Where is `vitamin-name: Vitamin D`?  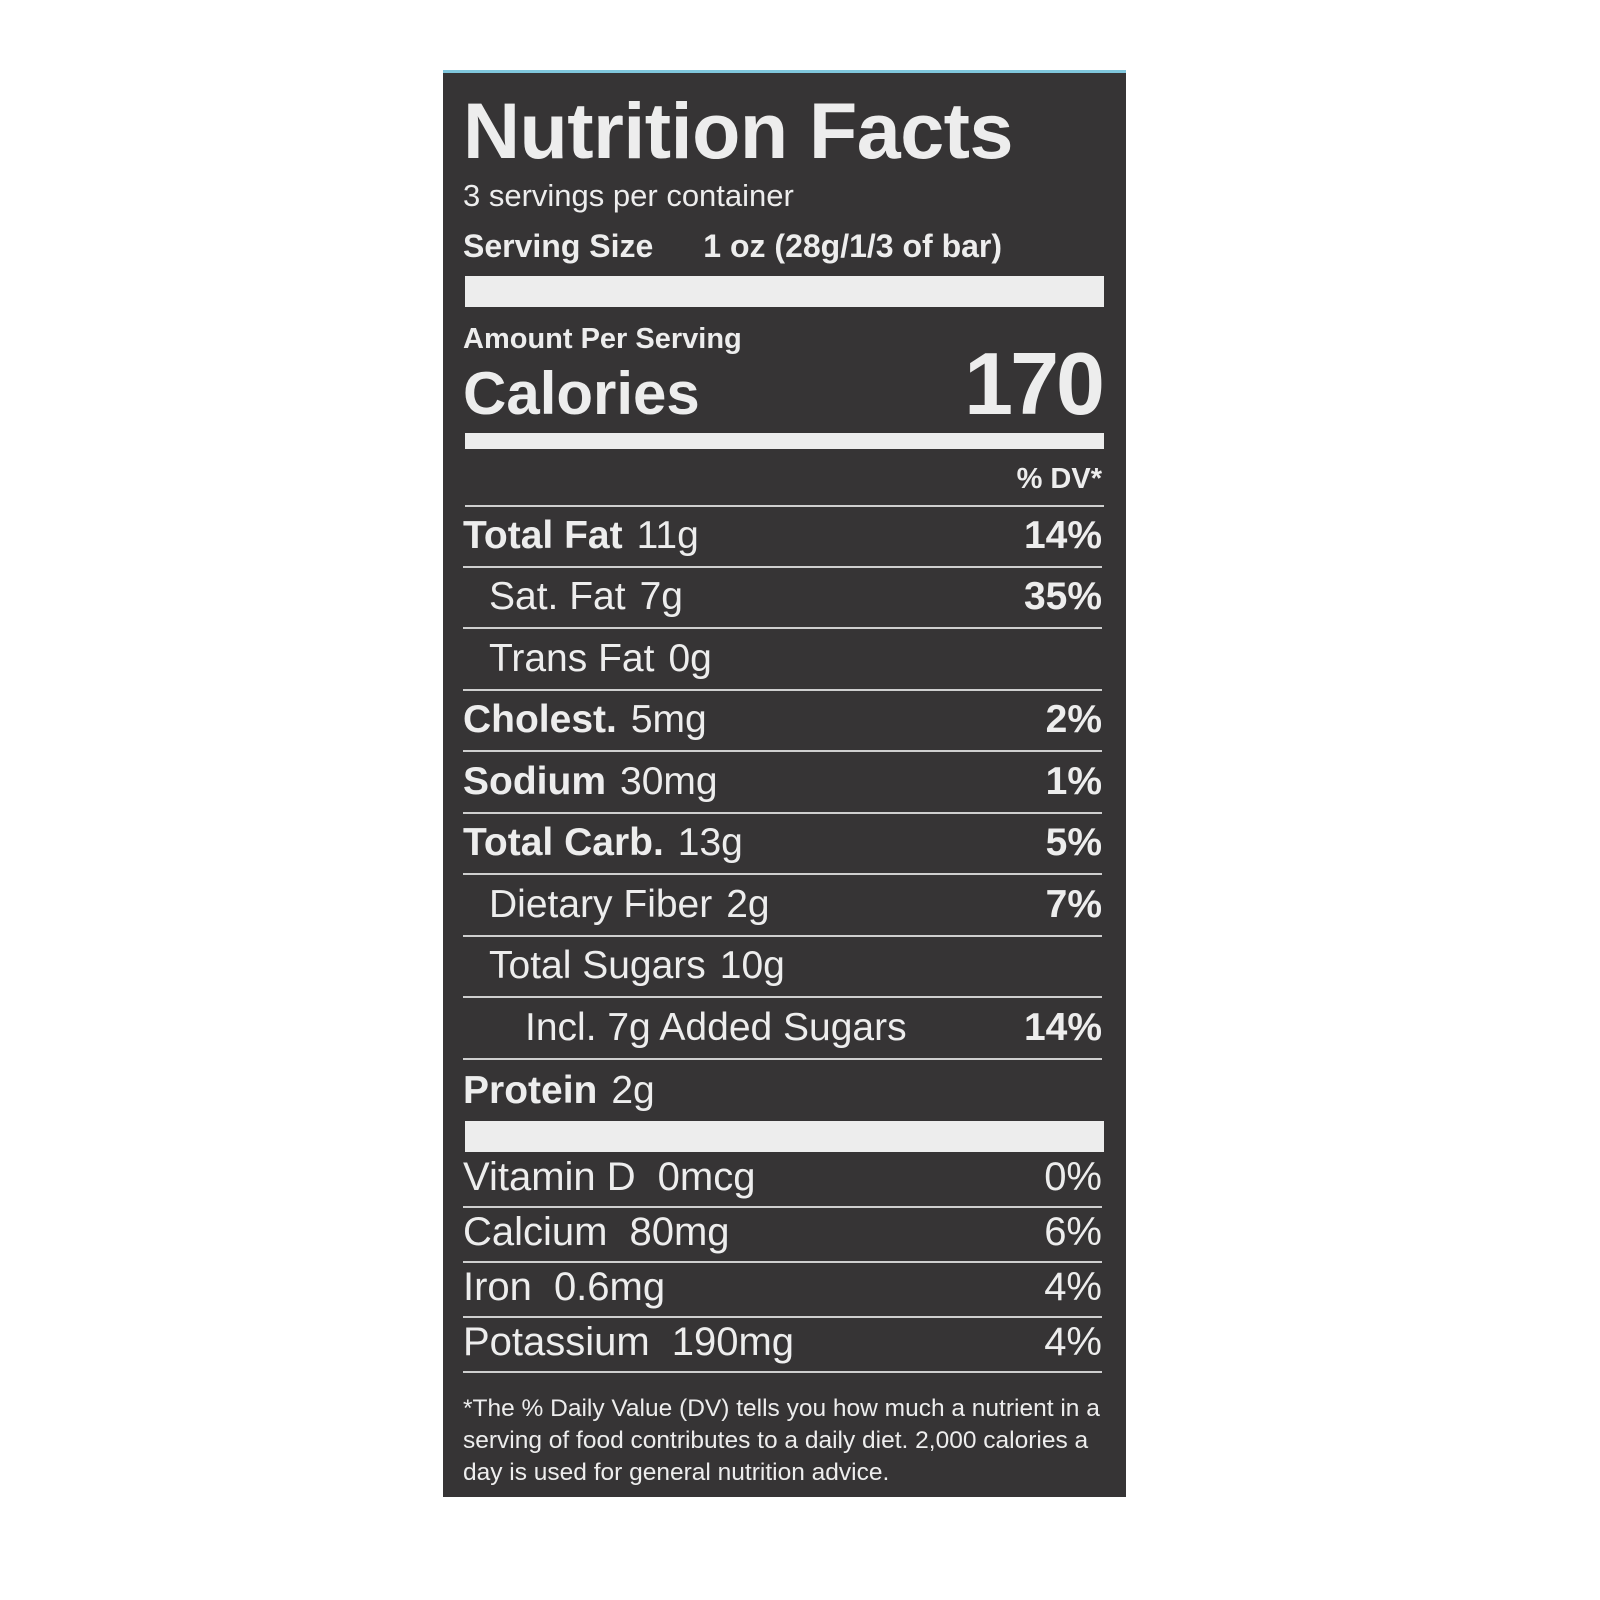
vitamin-name: Vitamin D is located at coordinates (549, 1177).